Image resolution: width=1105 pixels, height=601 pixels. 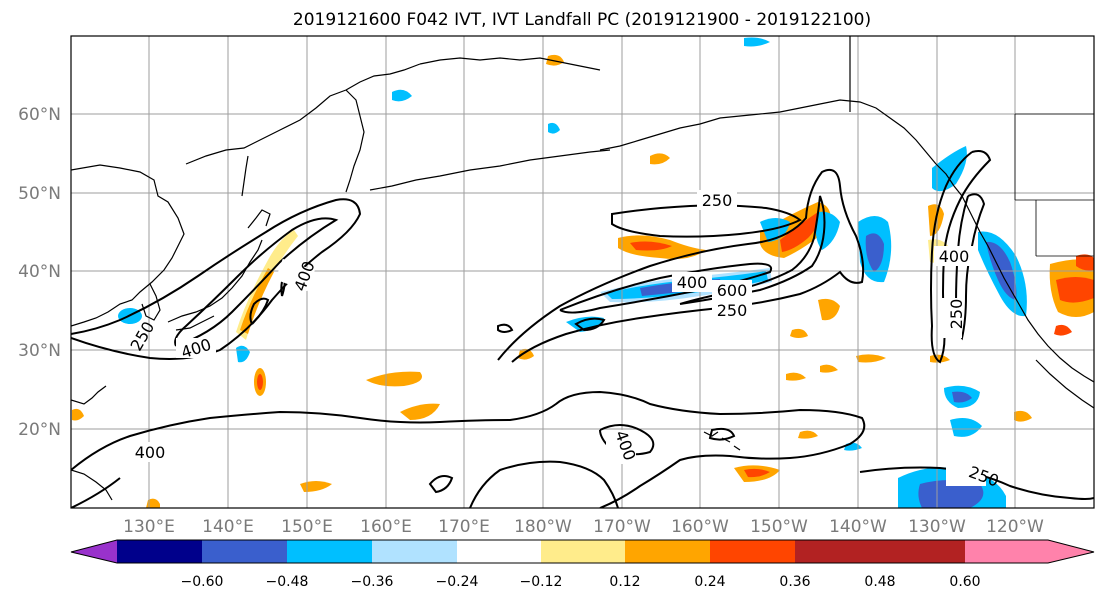 I want to click on lon-label-130e: 130°E, so click(x=149, y=527).